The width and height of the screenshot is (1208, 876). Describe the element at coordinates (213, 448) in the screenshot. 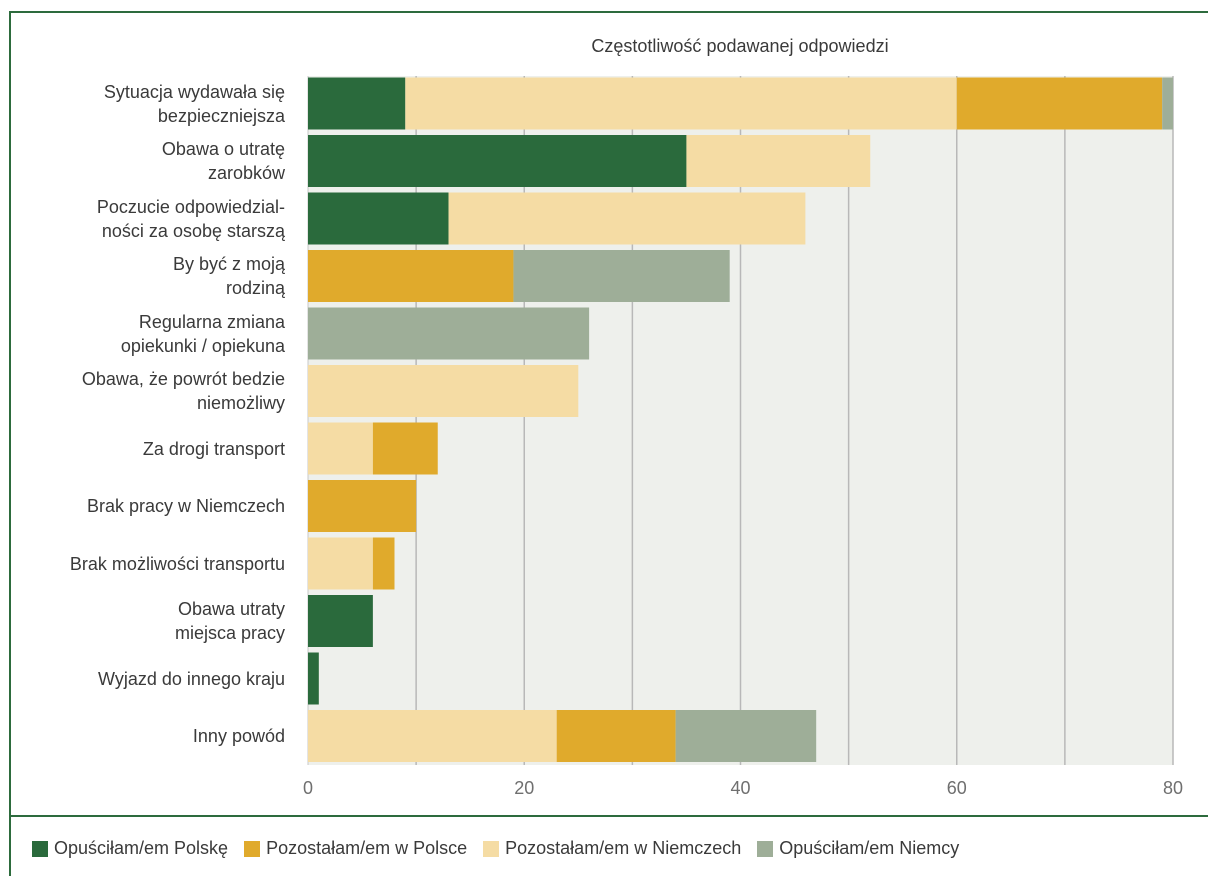

I see `category-label: Za drogi transport` at that location.